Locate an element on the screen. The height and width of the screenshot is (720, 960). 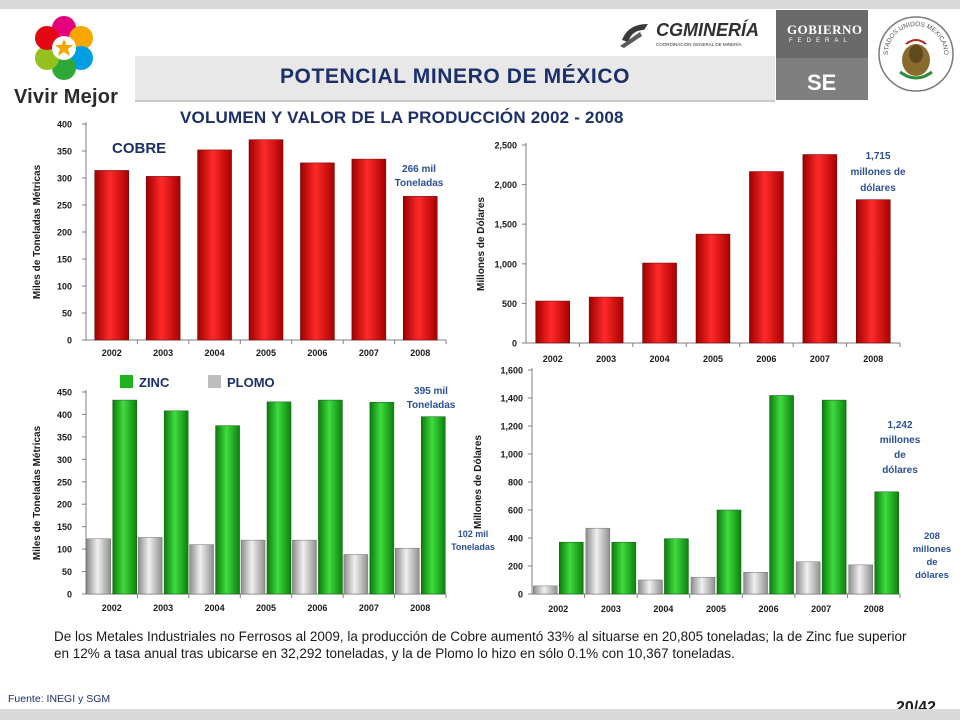
y-tick-label: 1,400 is located at coordinates (511, 399).